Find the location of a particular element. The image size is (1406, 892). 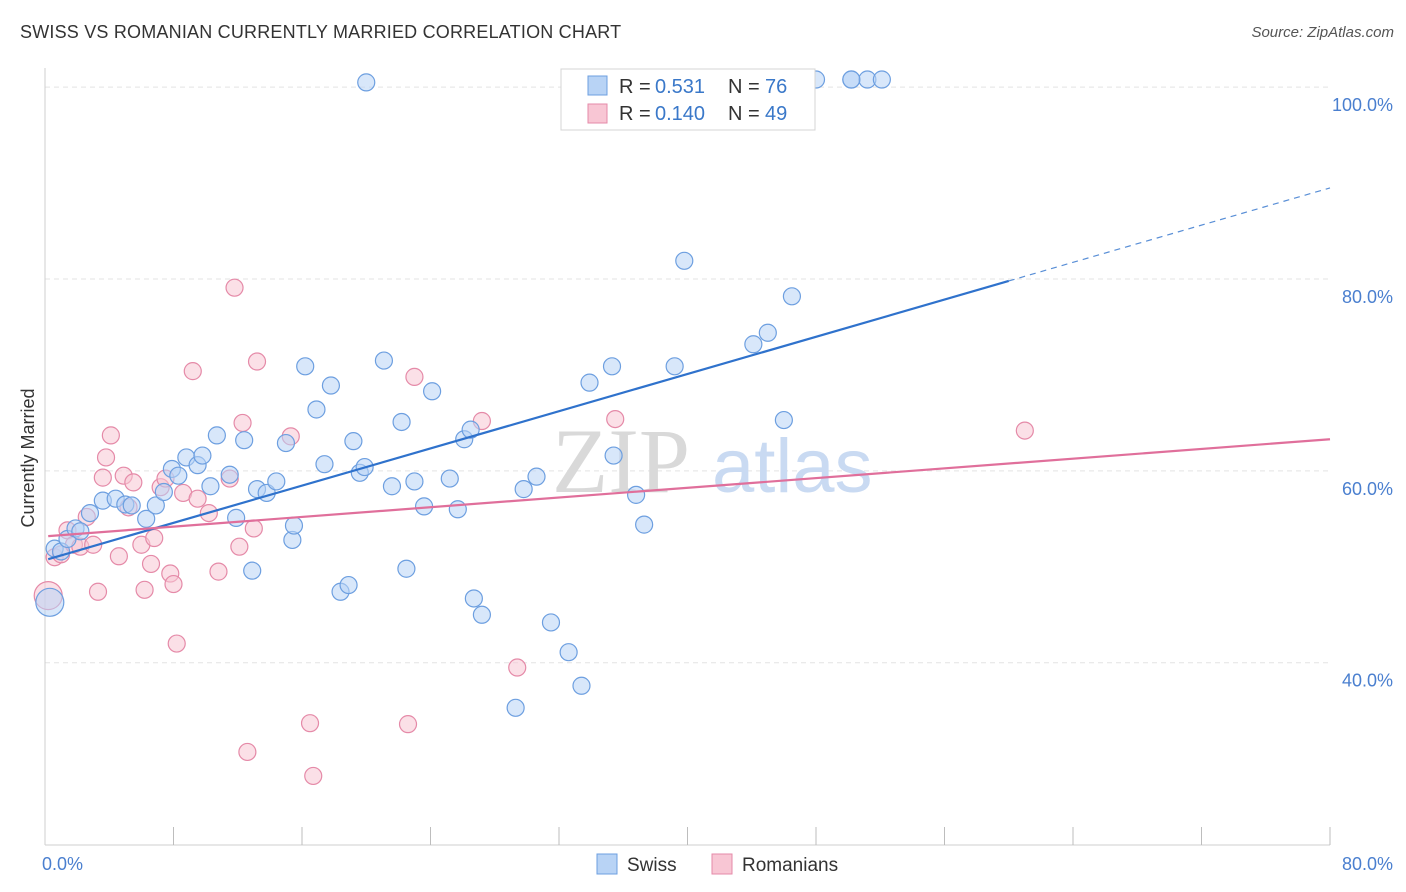

legend-n-label-swiss: N = is located at coordinates (744, 87).